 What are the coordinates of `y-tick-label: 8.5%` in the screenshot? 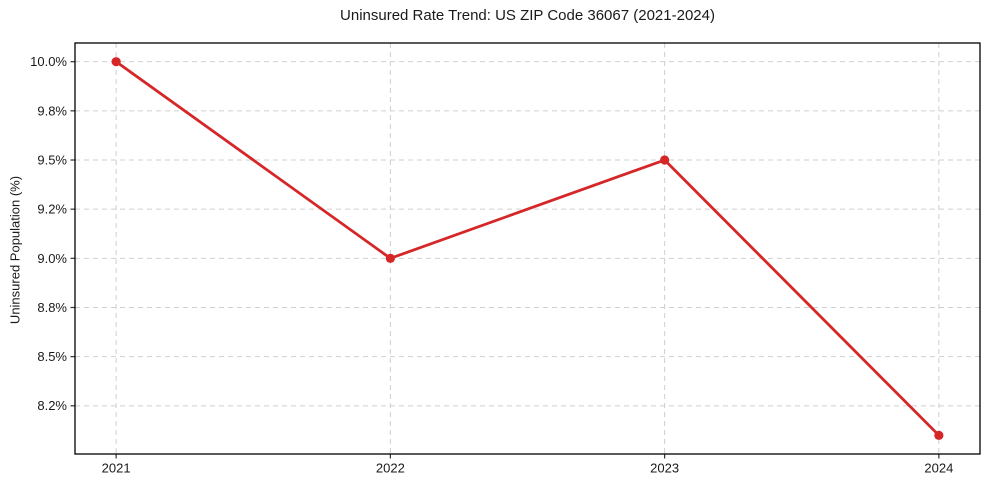 It's located at (52, 356).